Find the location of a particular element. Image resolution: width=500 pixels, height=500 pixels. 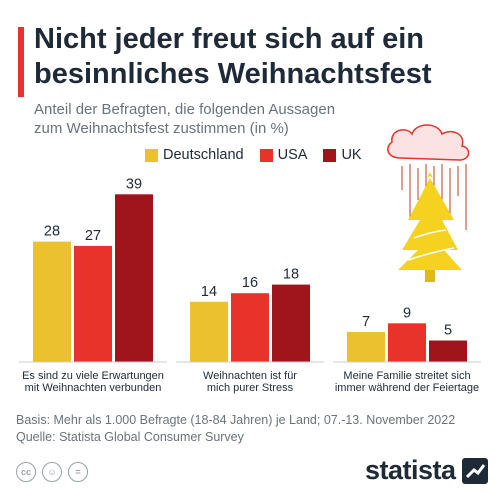

license-icons: cc ☺ = is located at coordinates (55, 472).